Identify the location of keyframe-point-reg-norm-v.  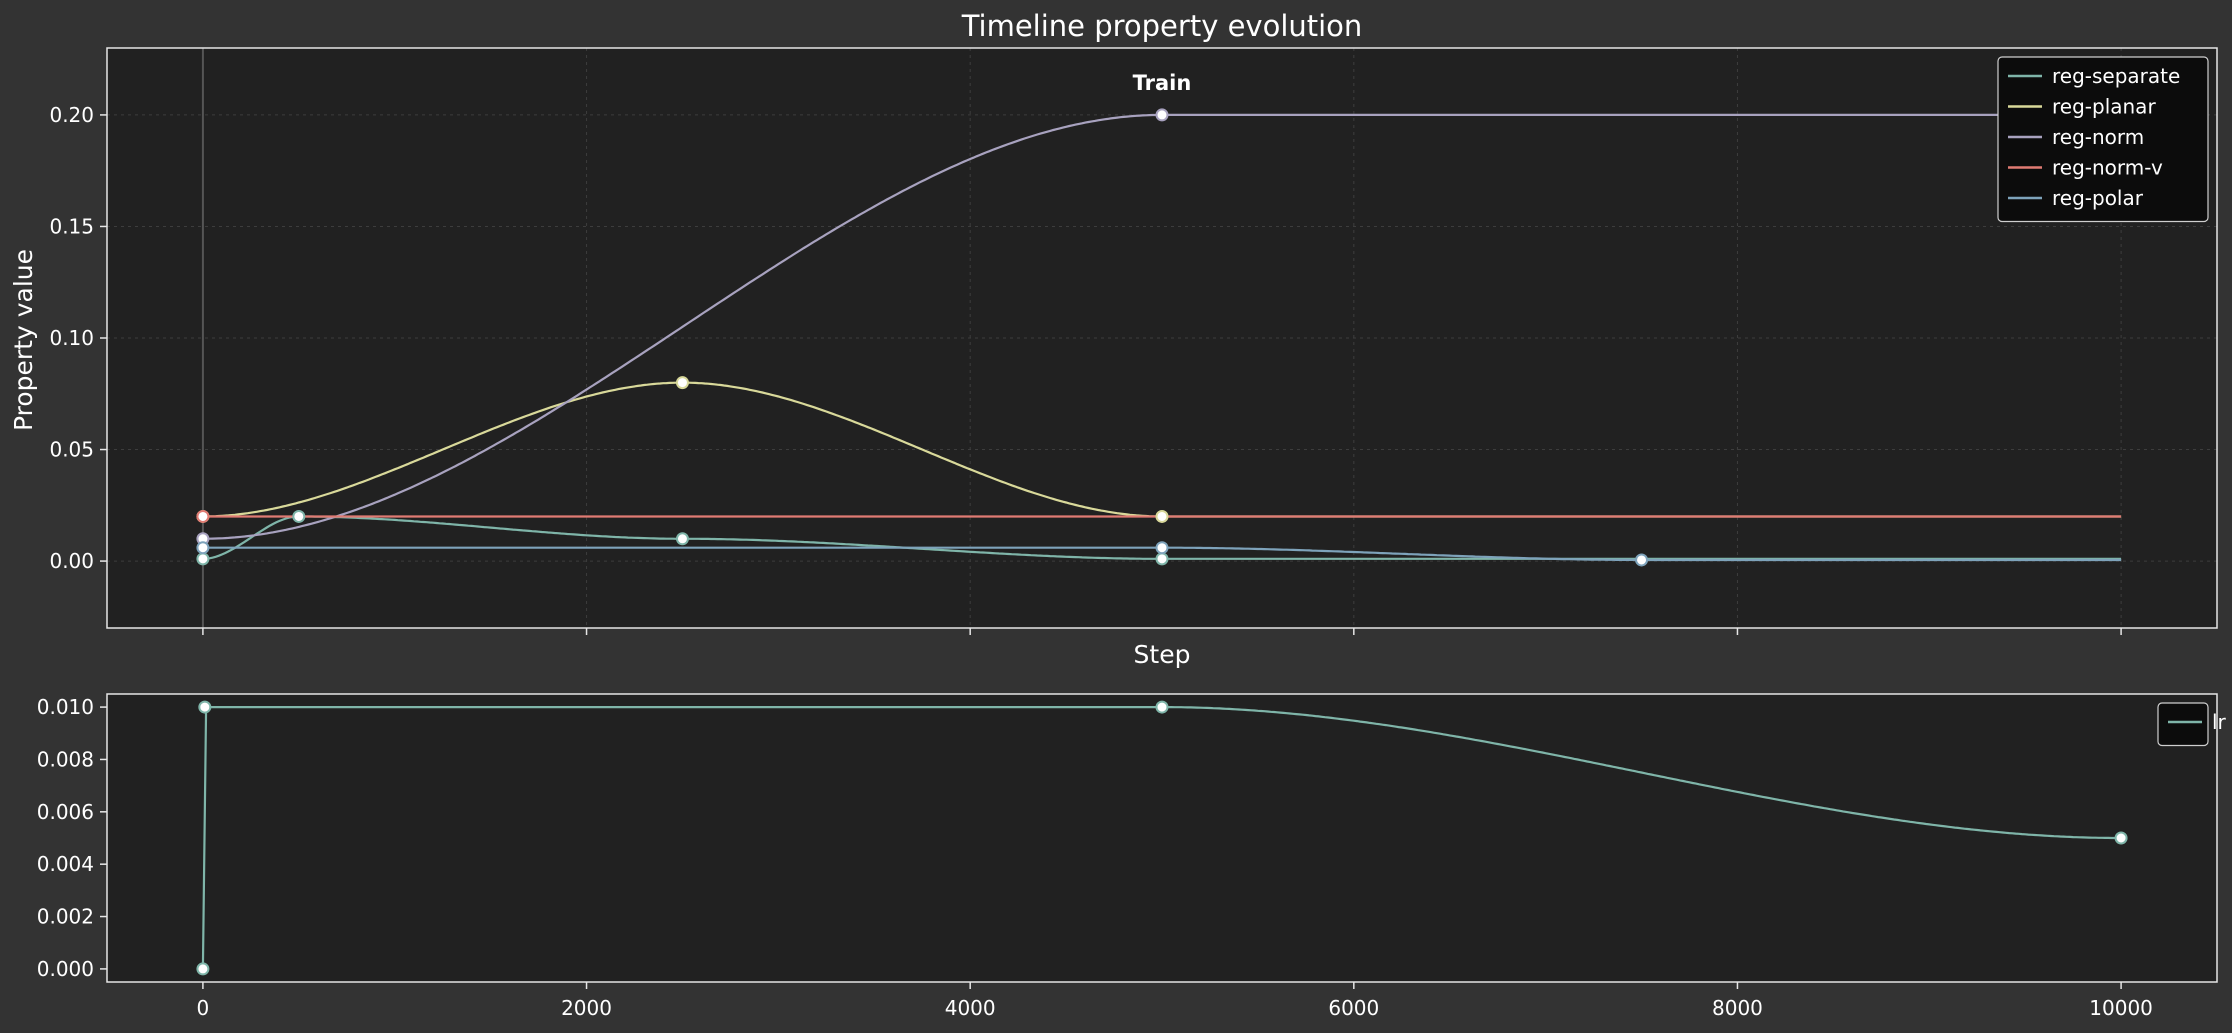
(203, 516).